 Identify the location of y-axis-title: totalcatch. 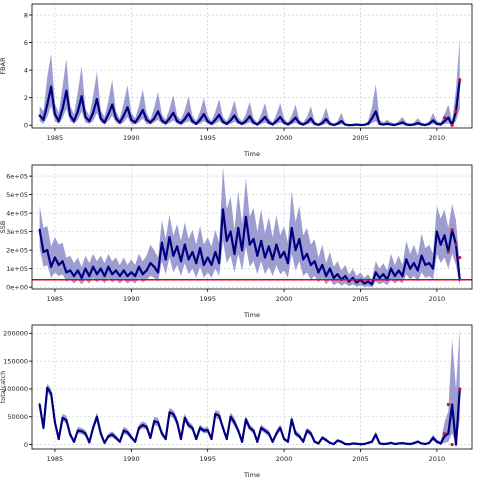
(3, 387).